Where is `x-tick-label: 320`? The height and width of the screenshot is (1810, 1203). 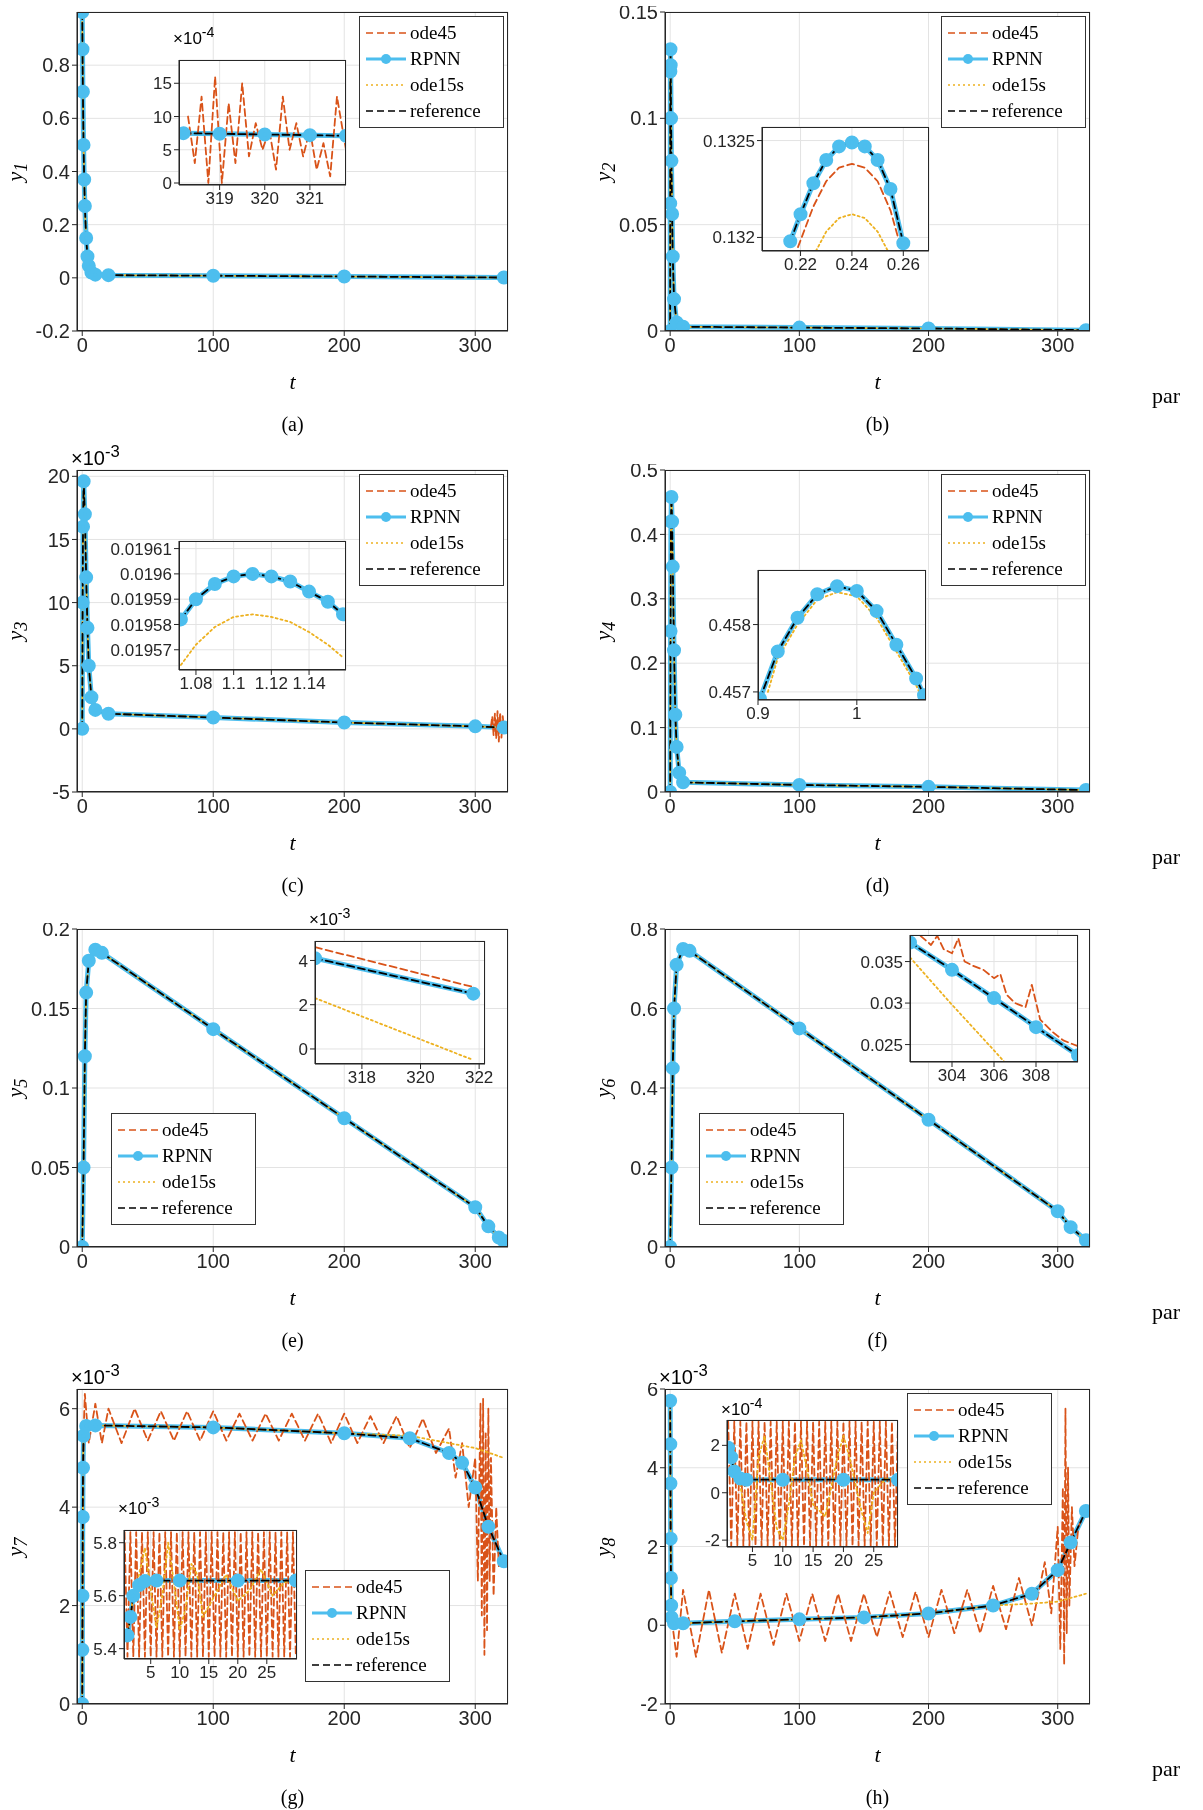
x-tick-label: 320 is located at coordinates (420, 1078).